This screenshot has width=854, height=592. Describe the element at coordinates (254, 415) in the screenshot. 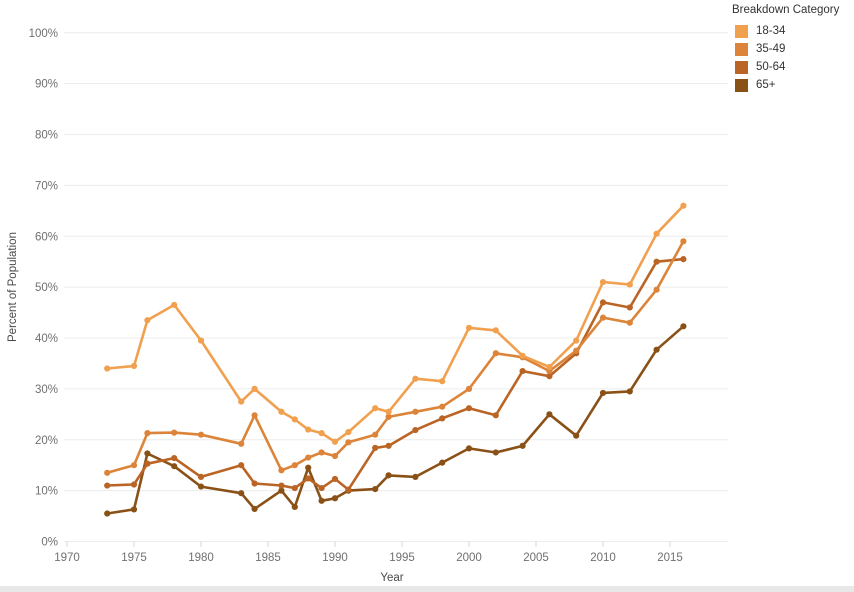

I see `point-35-49-1984` at that location.